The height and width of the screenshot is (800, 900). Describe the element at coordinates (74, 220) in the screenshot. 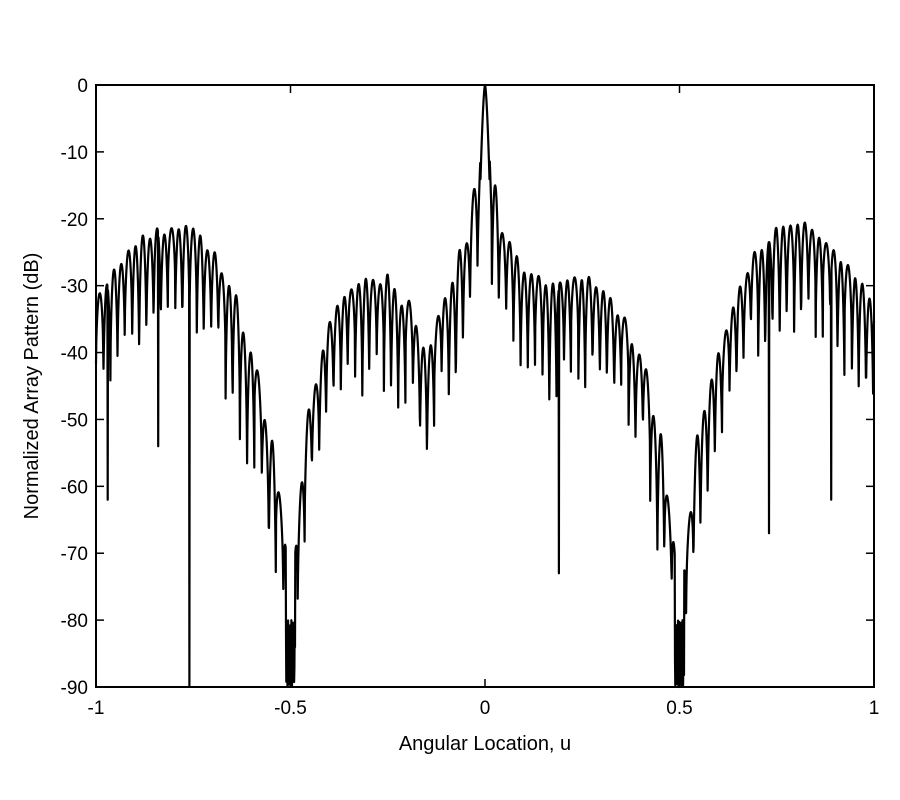

I see `y-tick-label: -20` at that location.